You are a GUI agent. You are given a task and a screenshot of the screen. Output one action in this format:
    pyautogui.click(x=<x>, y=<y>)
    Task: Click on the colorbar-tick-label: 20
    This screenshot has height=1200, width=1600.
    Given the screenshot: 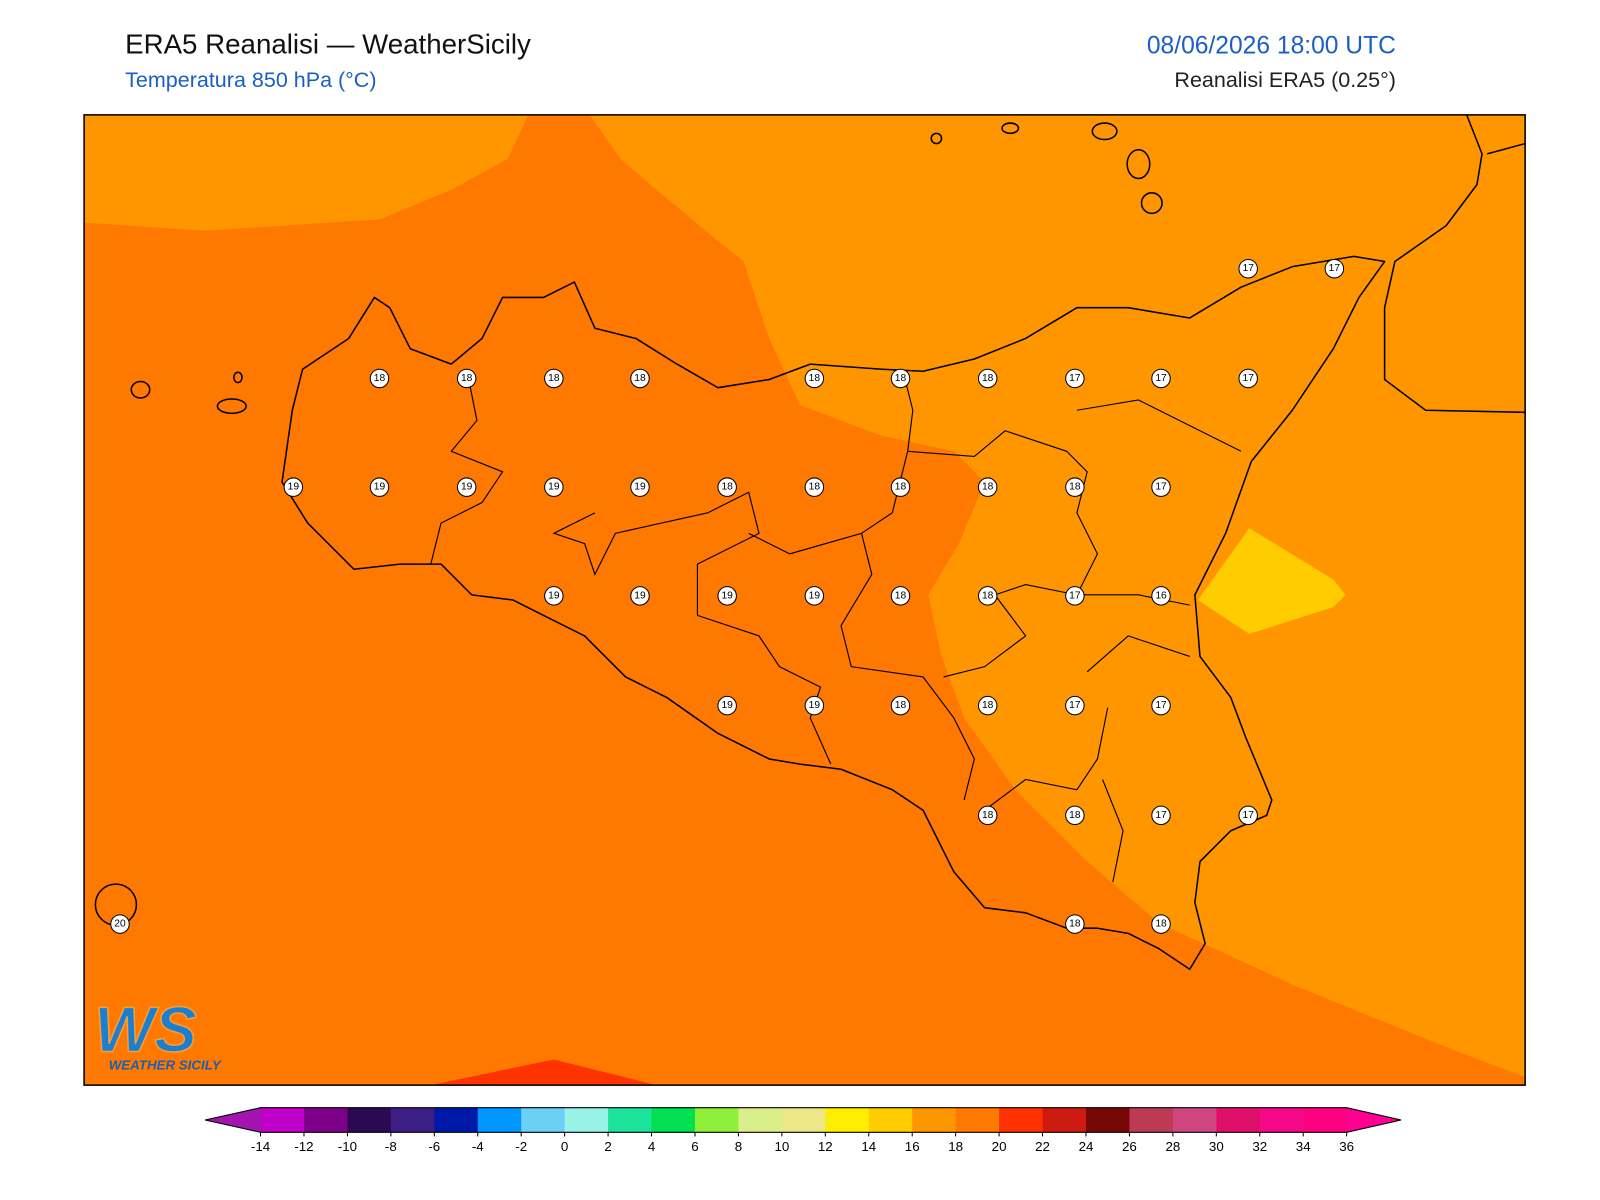 What is the action you would take?
    pyautogui.click(x=999, y=1146)
    